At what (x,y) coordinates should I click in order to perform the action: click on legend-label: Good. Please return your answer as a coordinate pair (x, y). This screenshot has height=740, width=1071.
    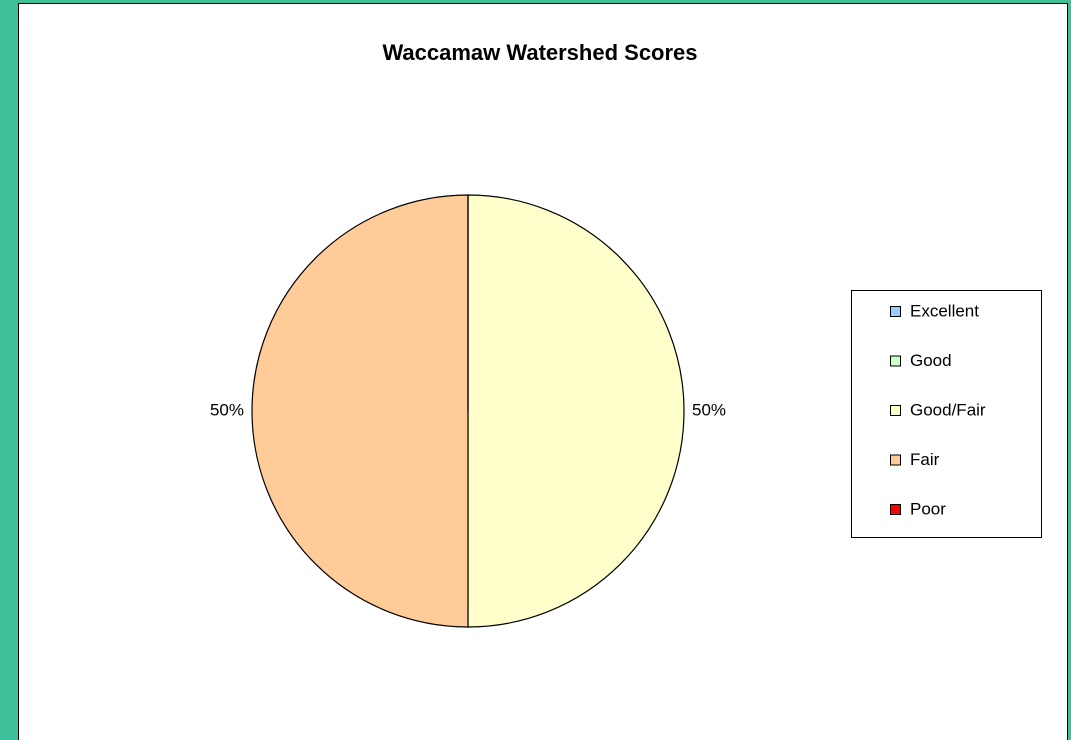
    Looking at the image, I should click on (931, 360).